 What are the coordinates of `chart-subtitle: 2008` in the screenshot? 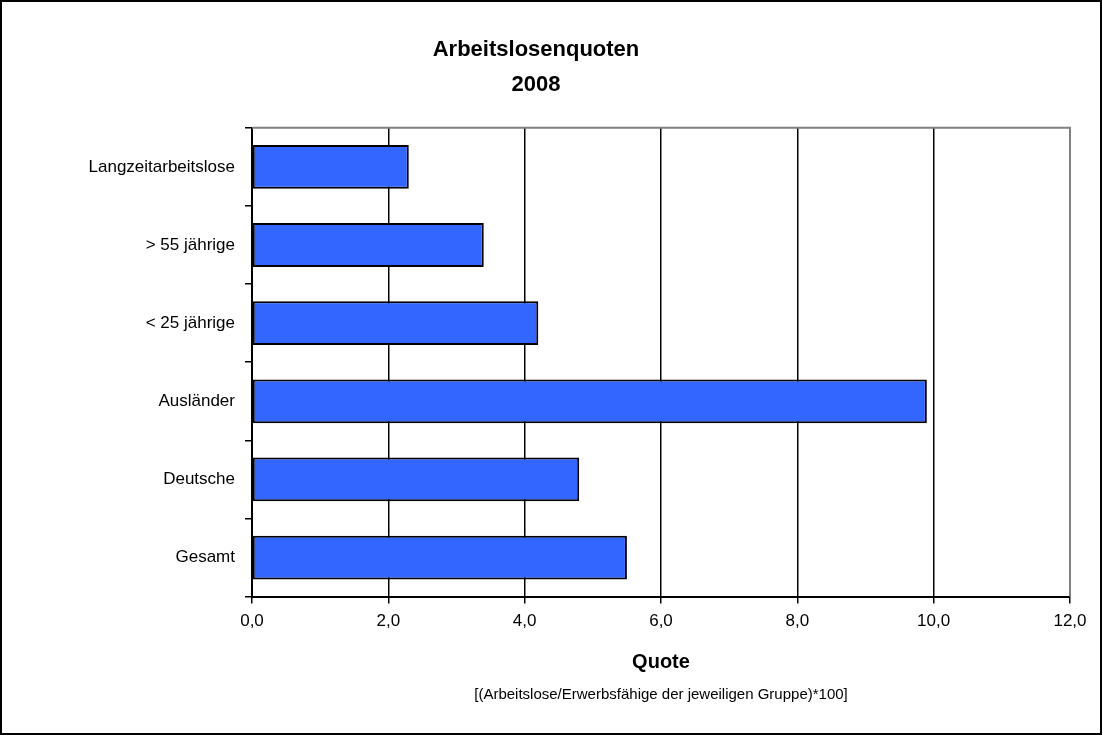 It's located at (536, 83).